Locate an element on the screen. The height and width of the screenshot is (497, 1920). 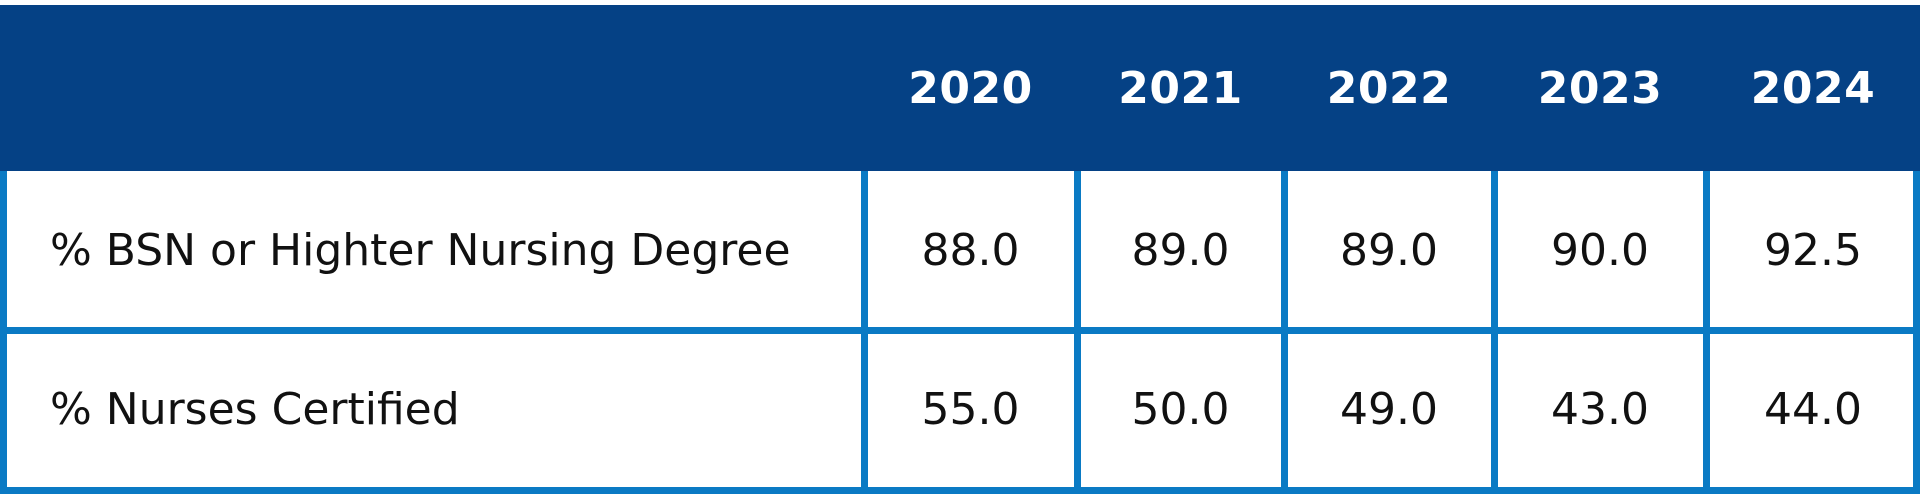
table-cell: 88.0 is located at coordinates (970, 250).